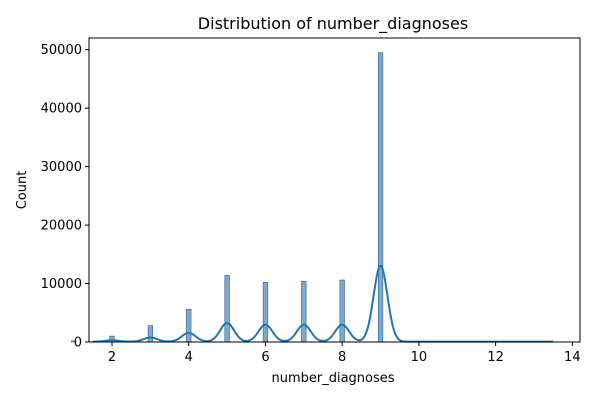  Describe the element at coordinates (61, 284) in the screenshot. I see `y-tick-label: 10000` at that location.